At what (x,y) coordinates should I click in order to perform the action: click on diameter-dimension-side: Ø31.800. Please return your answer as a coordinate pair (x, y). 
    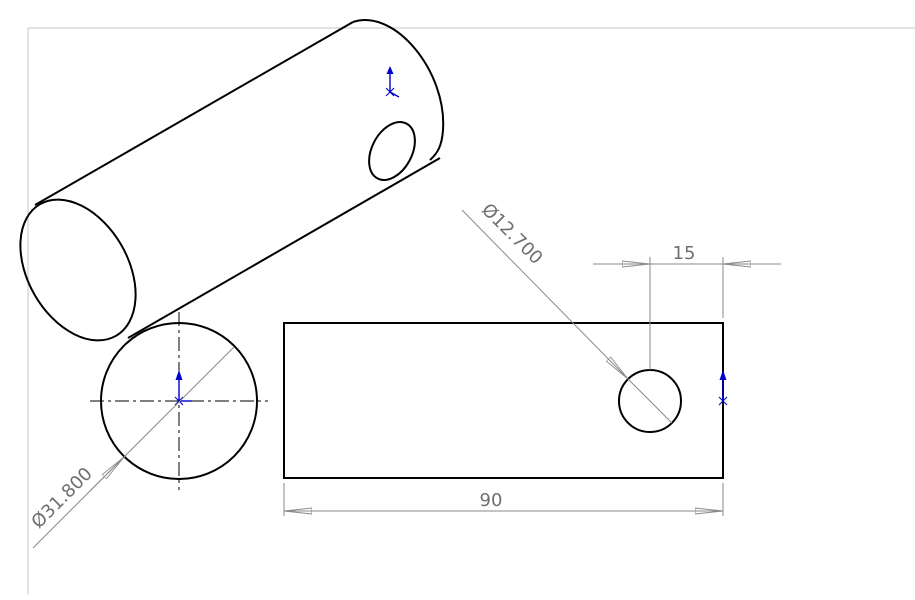
    Looking at the image, I should click on (131, 447).